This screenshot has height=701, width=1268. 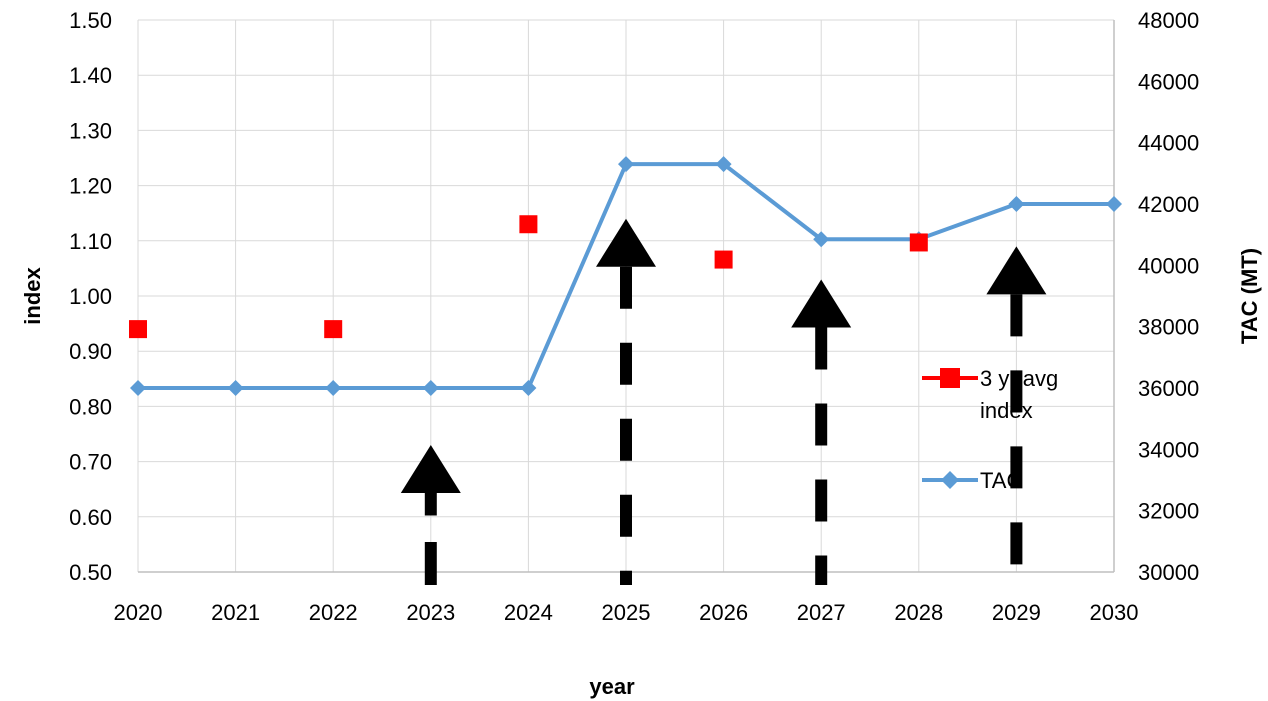 I want to click on right-tick-label: 44000, so click(x=1168, y=143).